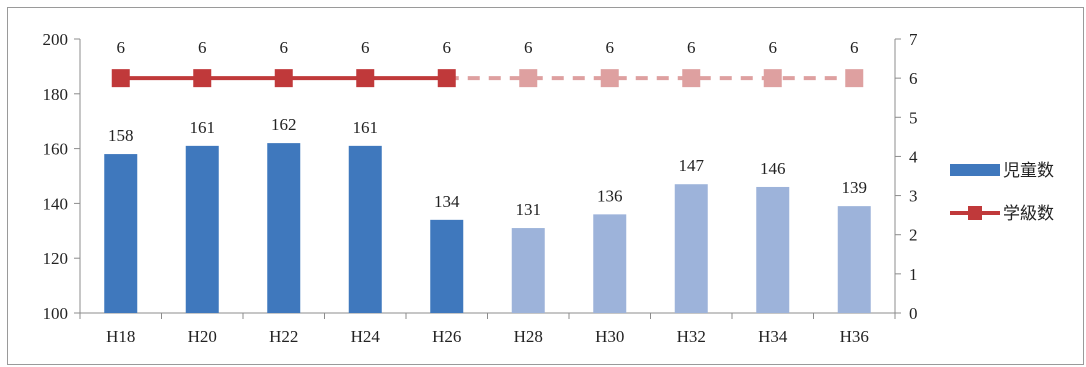 The image size is (1086, 367). I want to click on x-tick-label: H32, so click(691, 336).